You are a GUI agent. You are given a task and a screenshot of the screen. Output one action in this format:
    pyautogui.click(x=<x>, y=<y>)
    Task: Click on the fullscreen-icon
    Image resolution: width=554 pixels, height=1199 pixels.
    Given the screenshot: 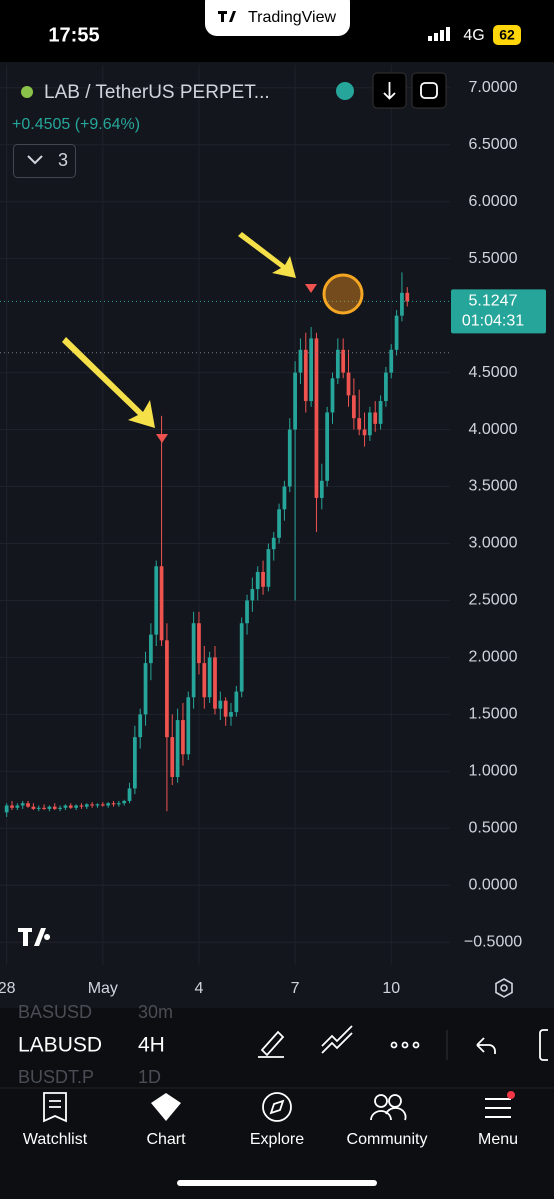 What is the action you would take?
    pyautogui.click(x=429, y=90)
    